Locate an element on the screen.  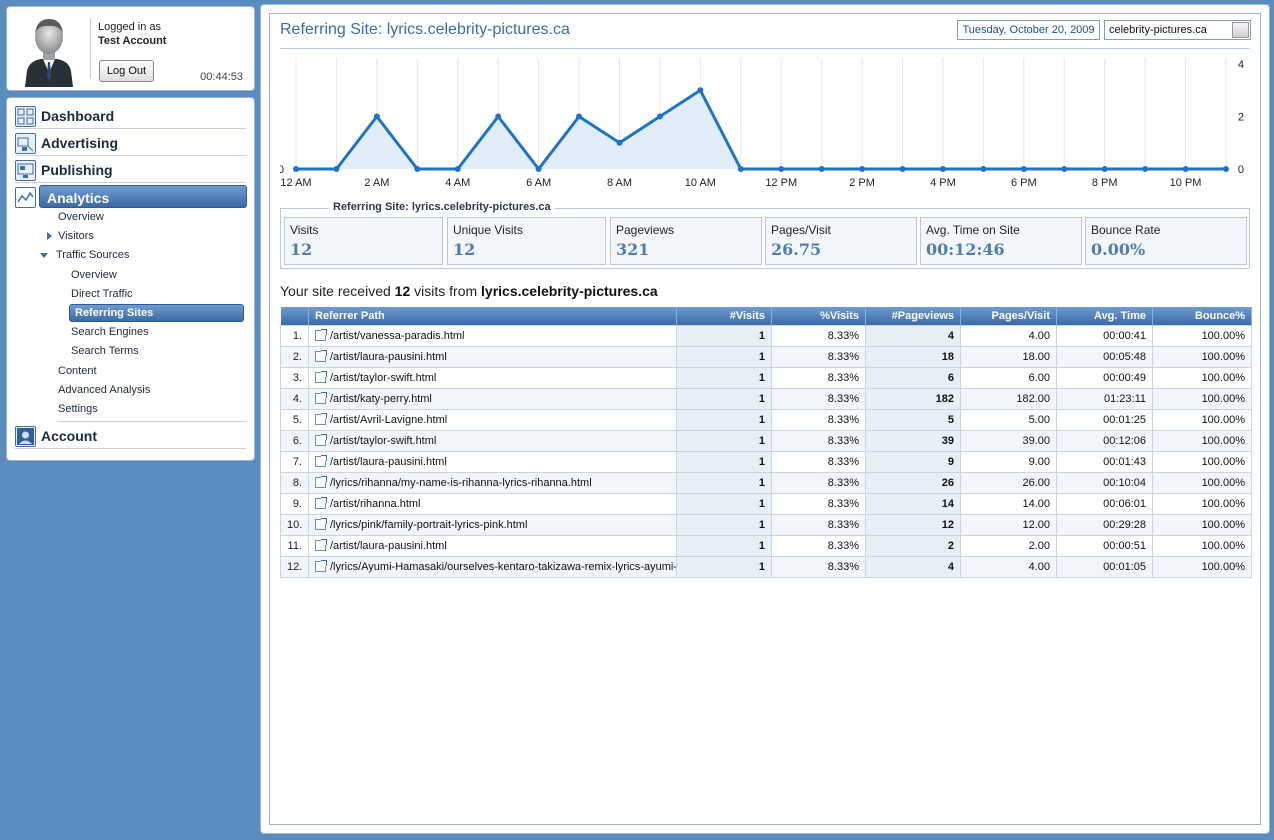
nav-account-label: Account is located at coordinates (69, 436).